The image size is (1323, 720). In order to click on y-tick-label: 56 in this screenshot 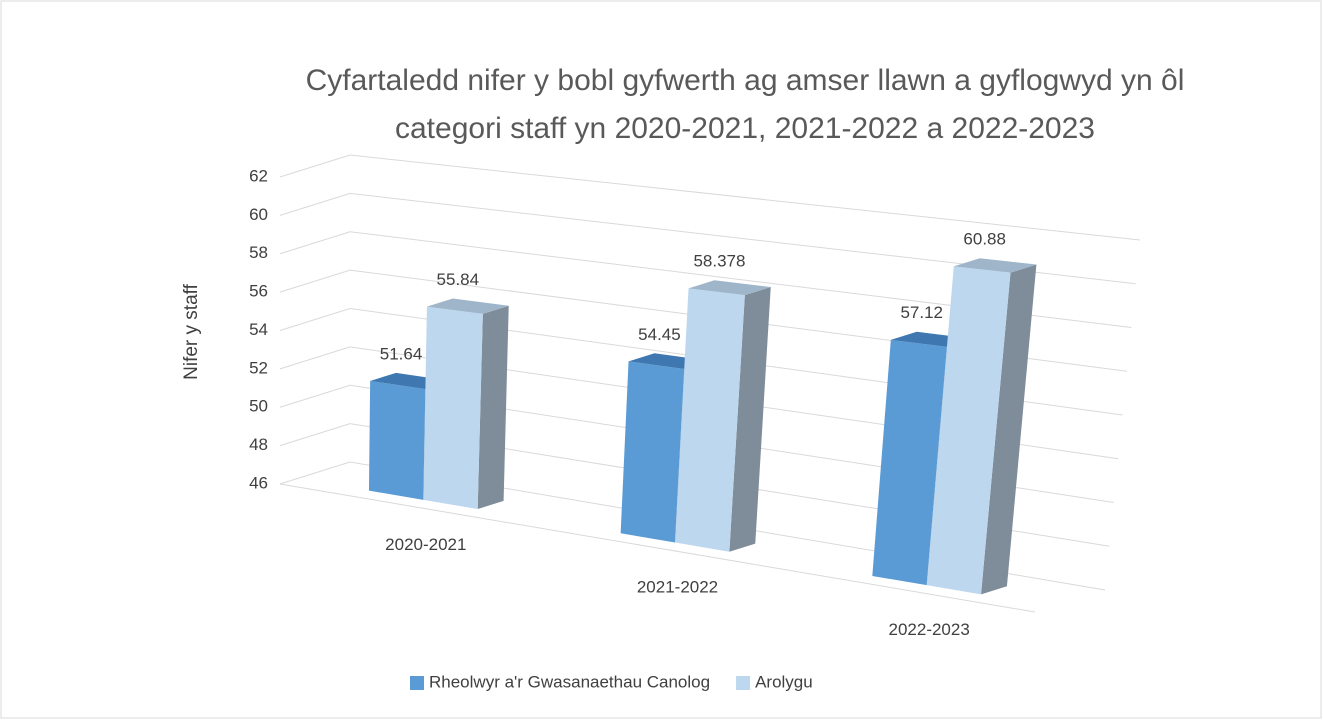, I will do `click(258, 291)`.